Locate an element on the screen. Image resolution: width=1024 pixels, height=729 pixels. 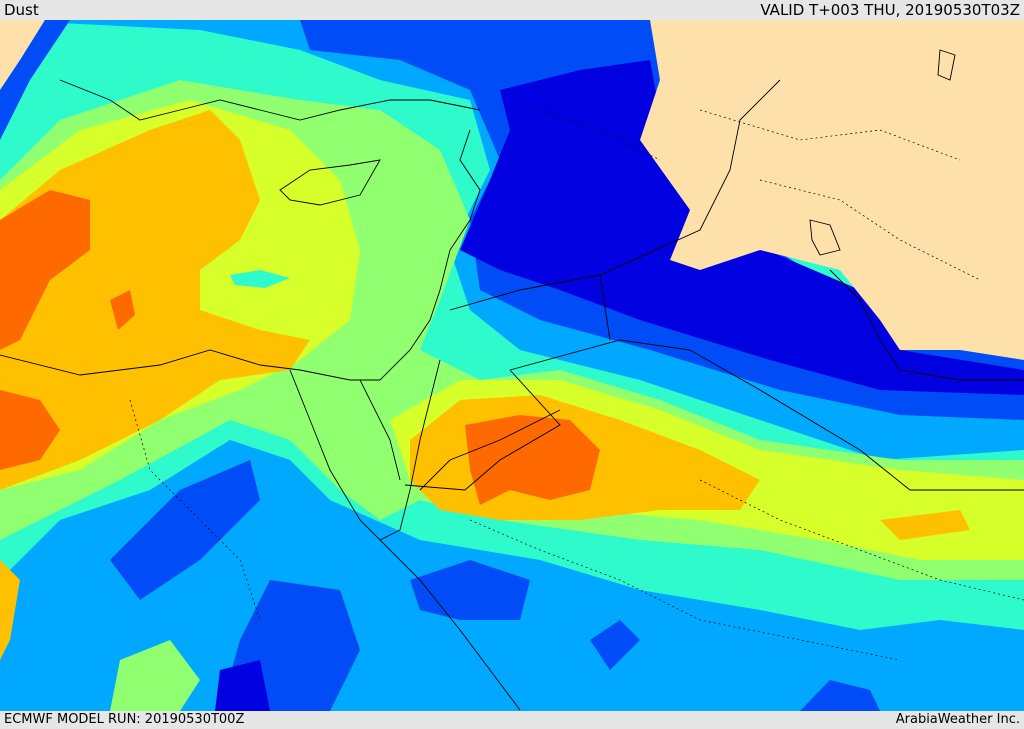
dust-level-8-libya-north is located at coordinates (45, 270).